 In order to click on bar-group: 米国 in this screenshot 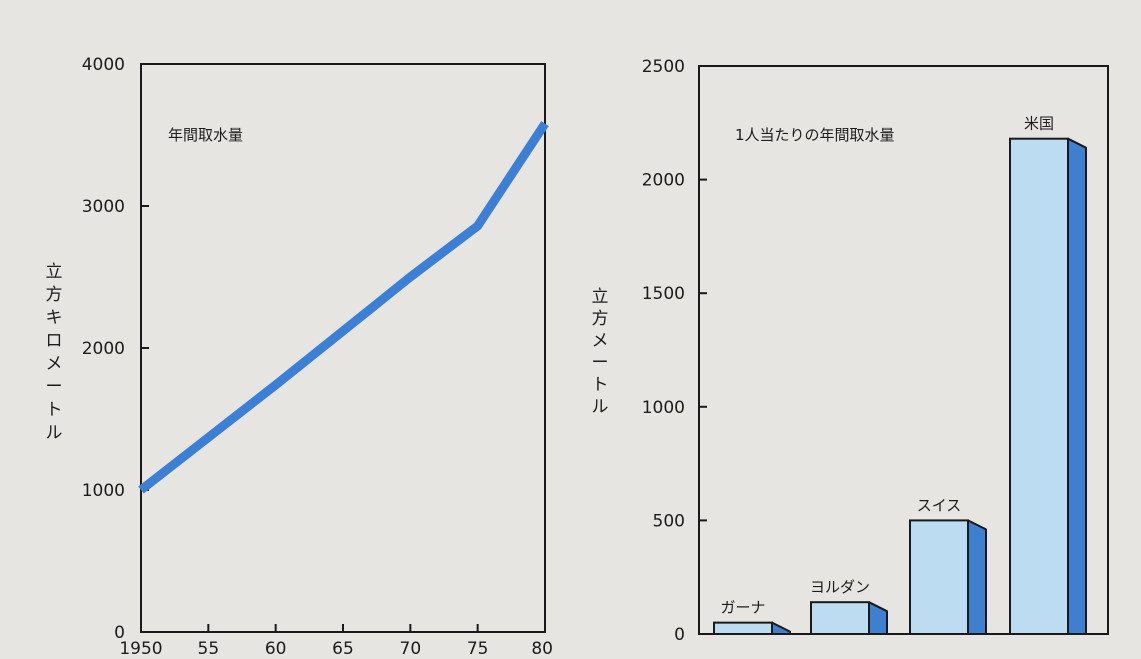, I will do `click(1048, 375)`.